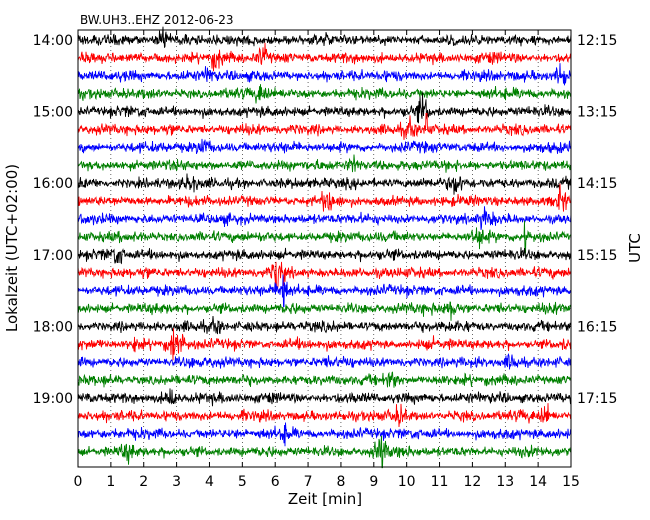  I want to click on x-tick-label: 0, so click(78, 482).